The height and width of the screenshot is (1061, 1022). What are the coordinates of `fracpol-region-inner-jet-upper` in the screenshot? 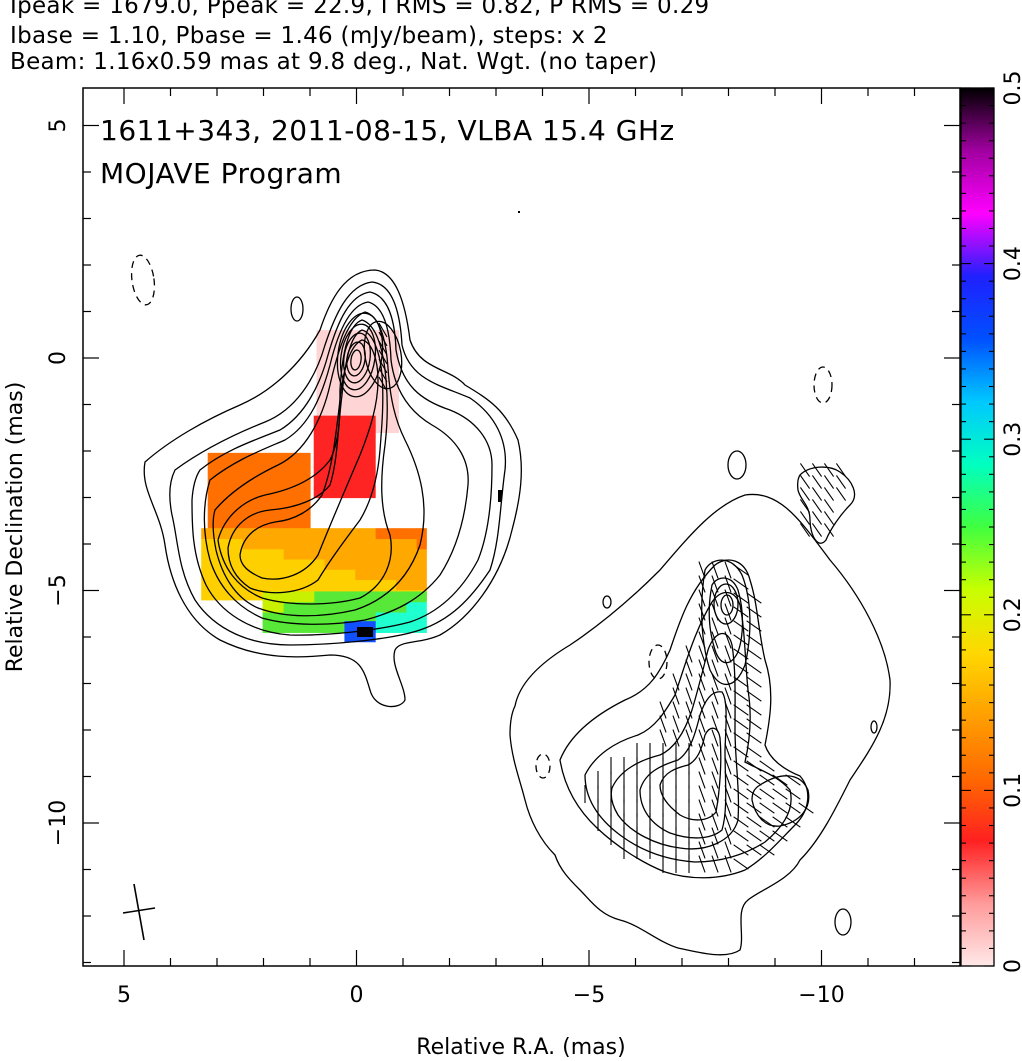 It's located at (259, 494).